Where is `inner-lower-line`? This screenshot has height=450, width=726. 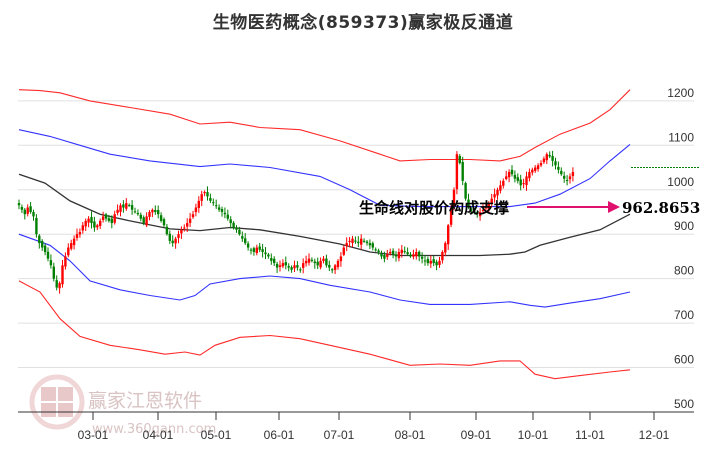
inner-lower-line is located at coordinates (324, 270).